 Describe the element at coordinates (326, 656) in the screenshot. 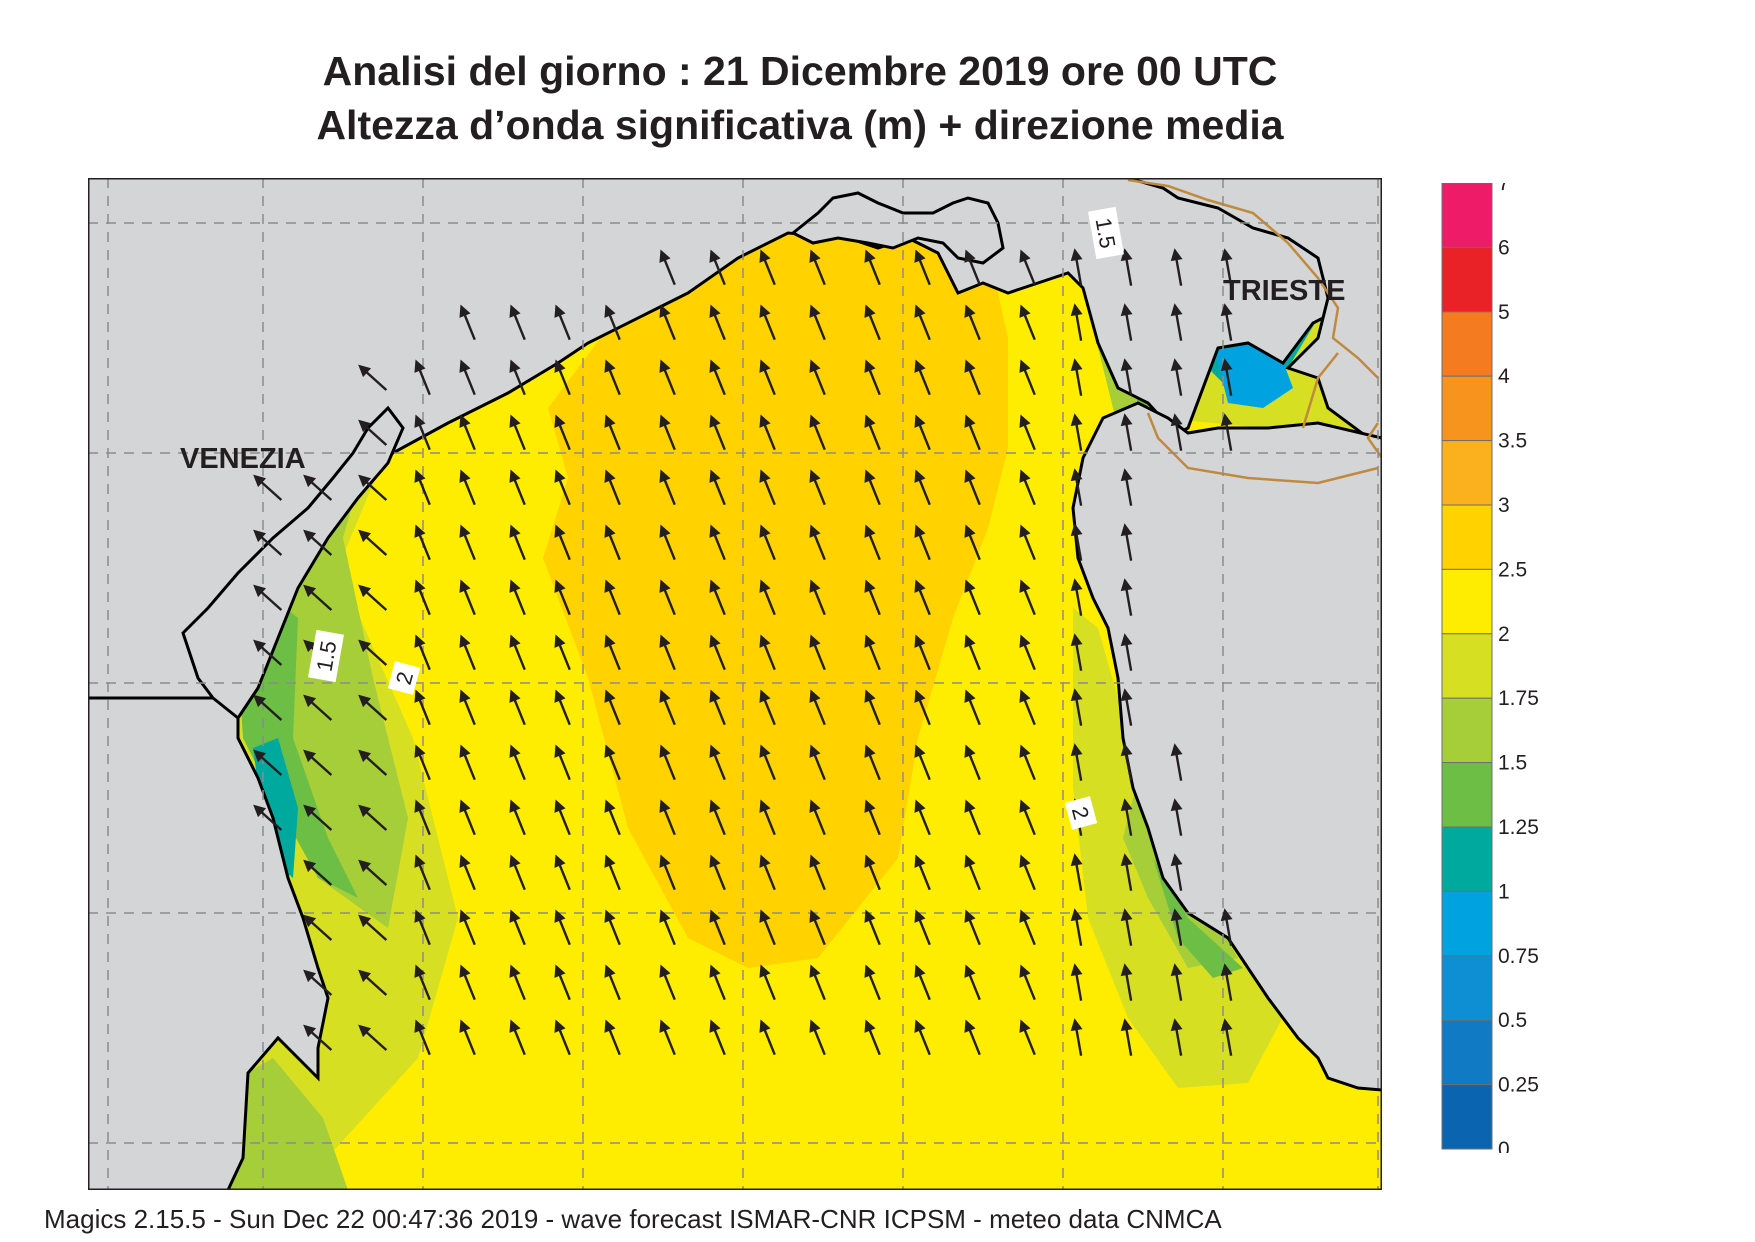

I see `contour-label-1-5-west: 1.5` at that location.